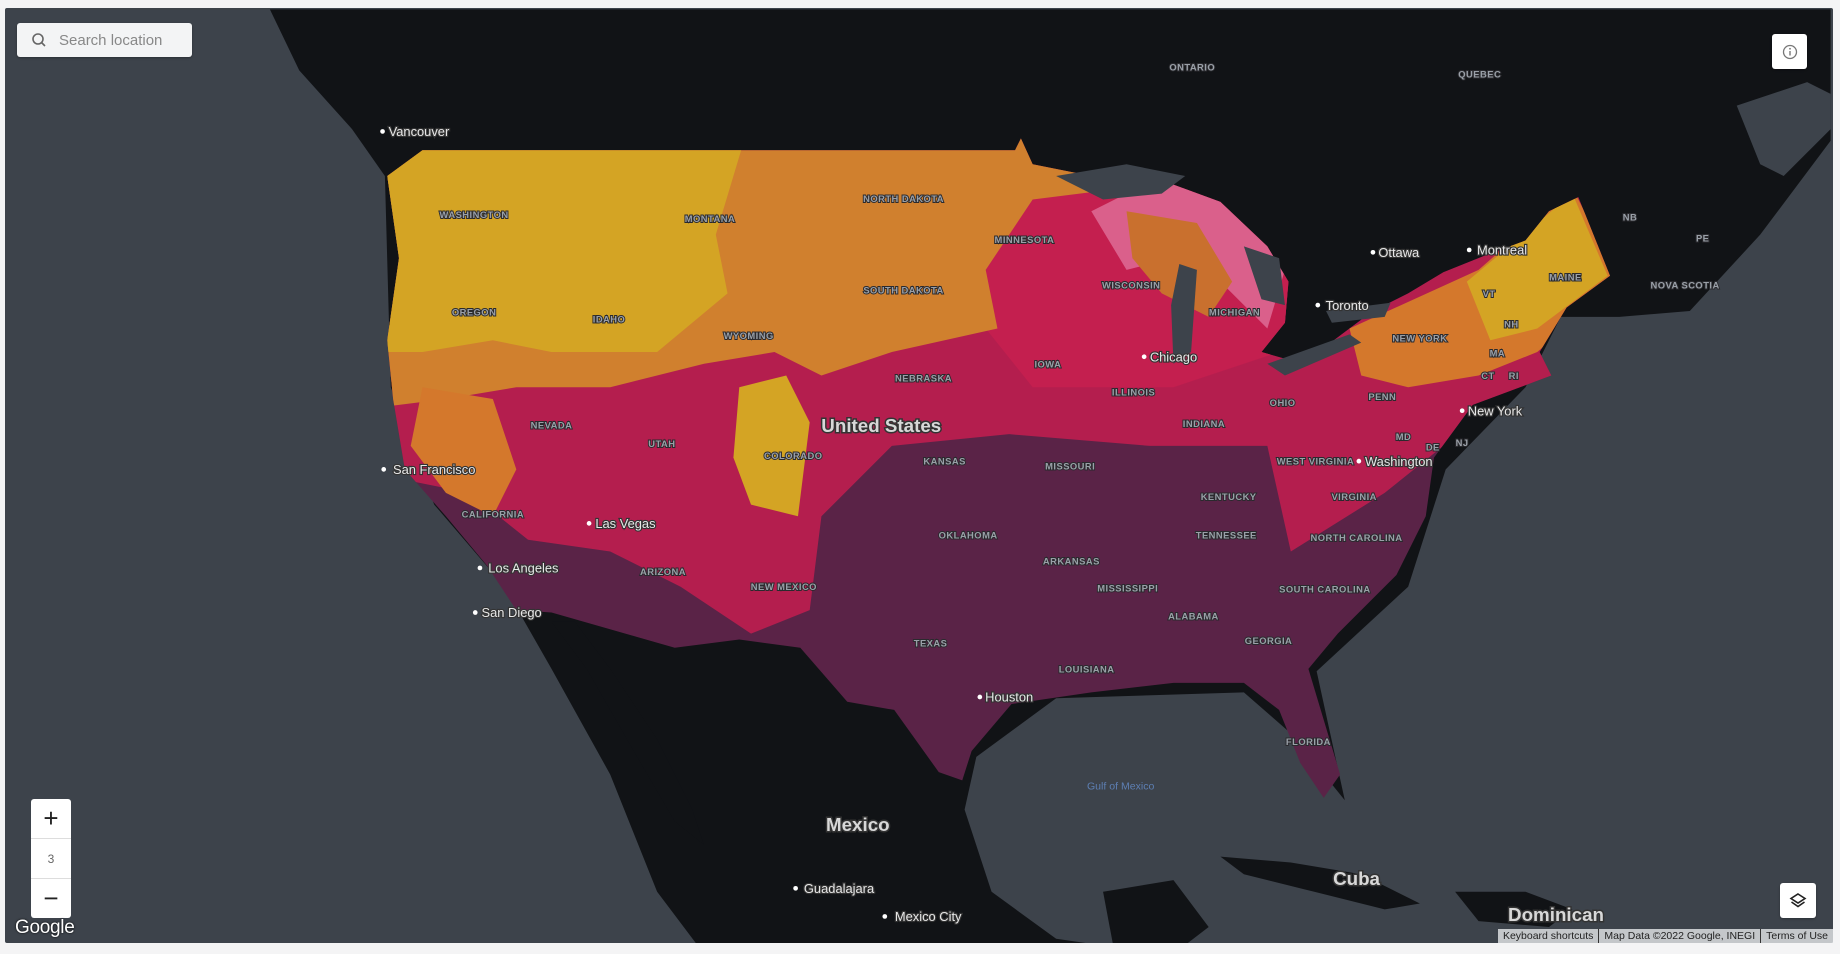 The height and width of the screenshot is (954, 1840). I want to click on region-label: NORTH DAKOTA, so click(903, 199).